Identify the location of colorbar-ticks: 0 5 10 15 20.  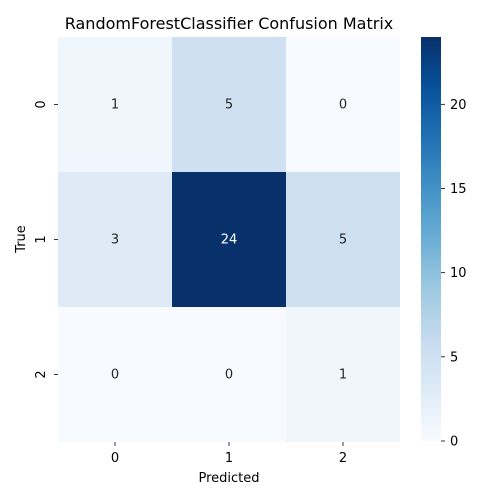
(454, 274).